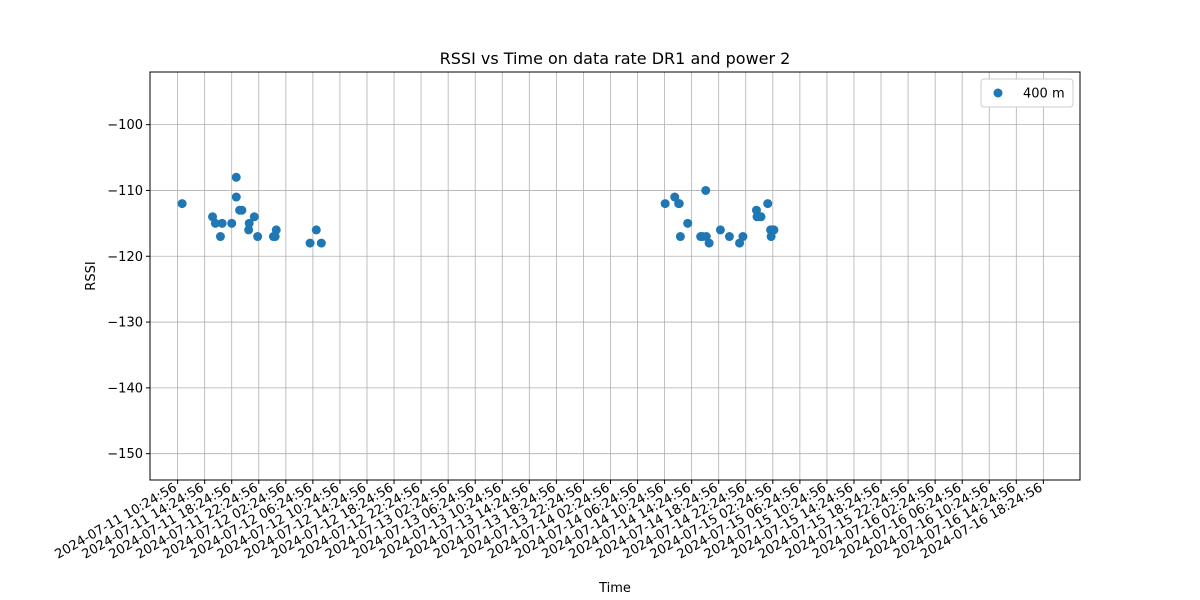 This screenshot has width=1200, height=600. What do you see at coordinates (125, 454) in the screenshot?
I see `y-tick-label: −150` at bounding box center [125, 454].